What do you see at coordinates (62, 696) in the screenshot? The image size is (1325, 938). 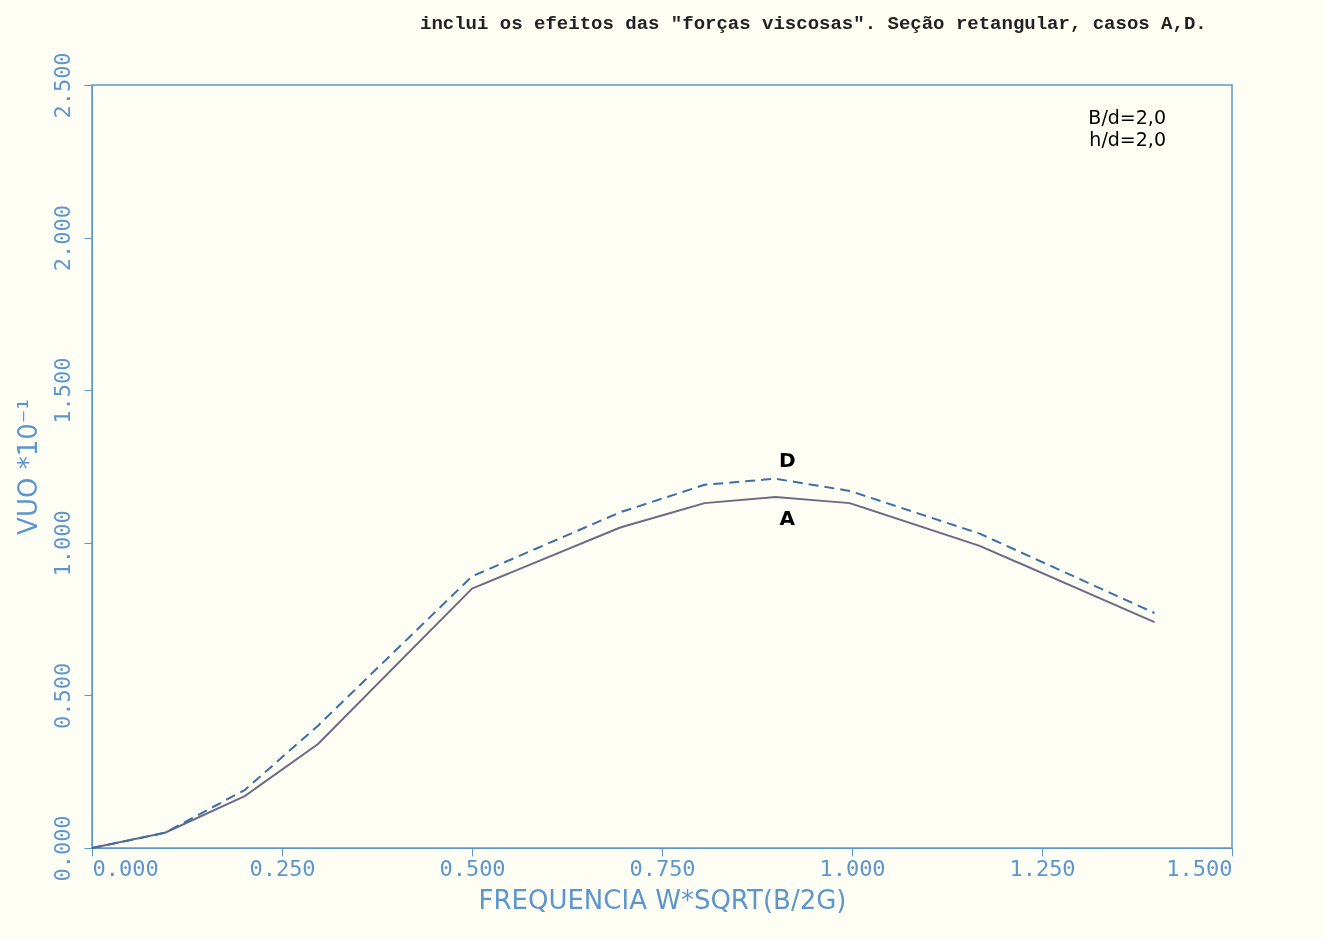 I see `y-tick-label: 0.500` at bounding box center [62, 696].